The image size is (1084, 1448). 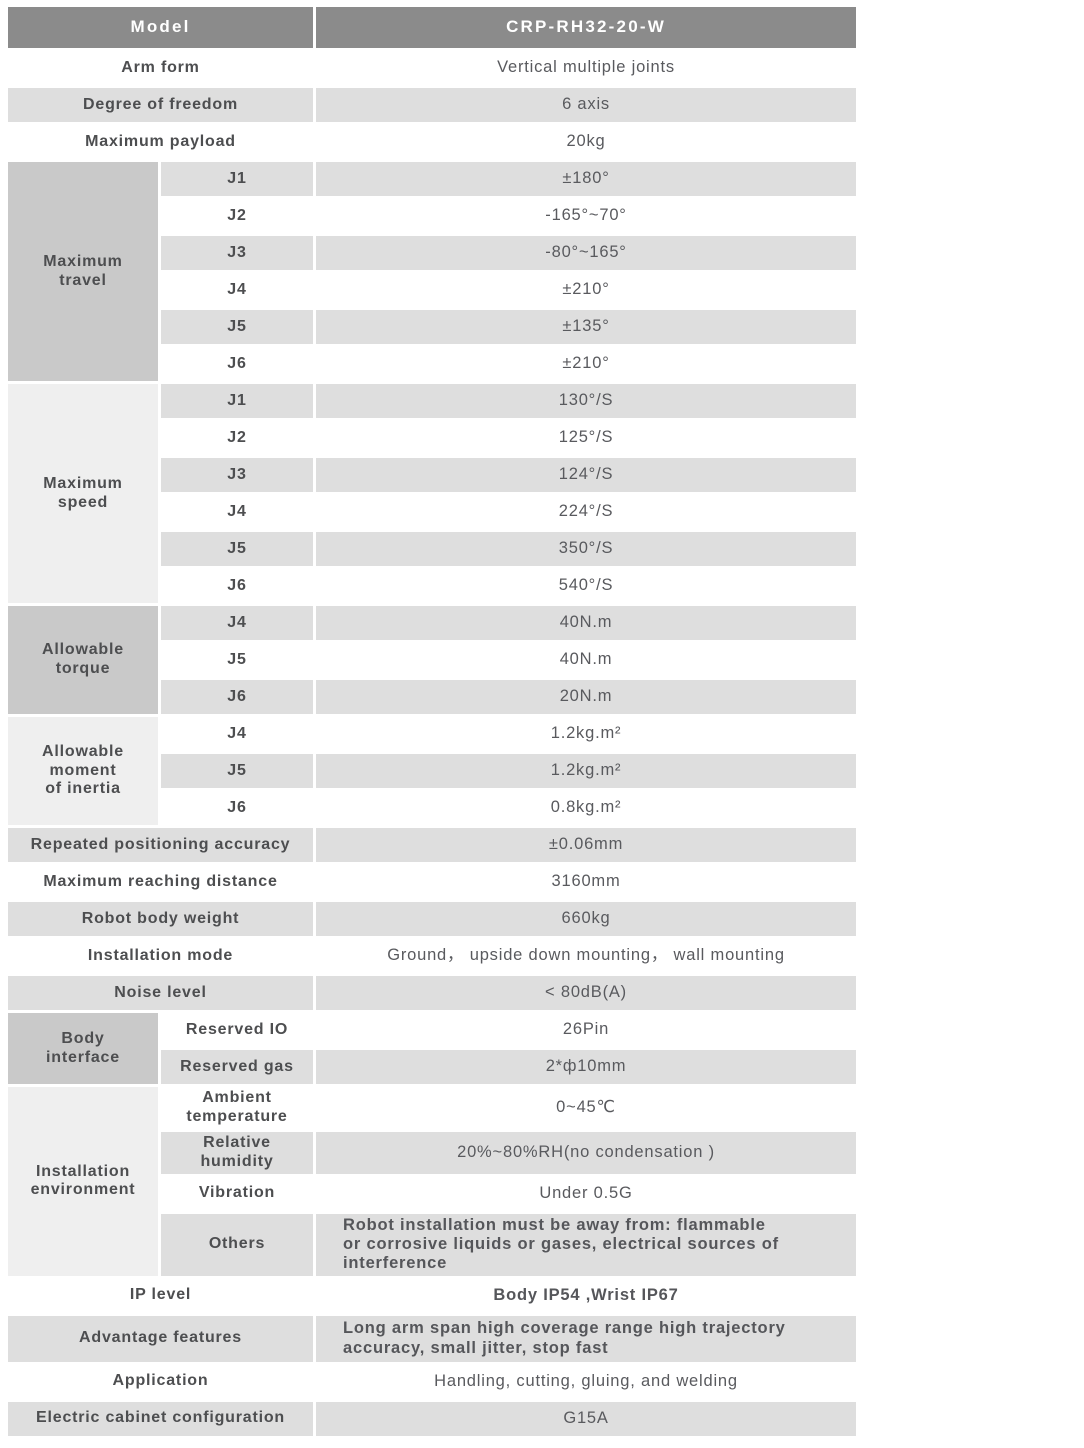 I want to click on table-row-body-weight: Robot body weight 660kg, so click(x=432, y=919).